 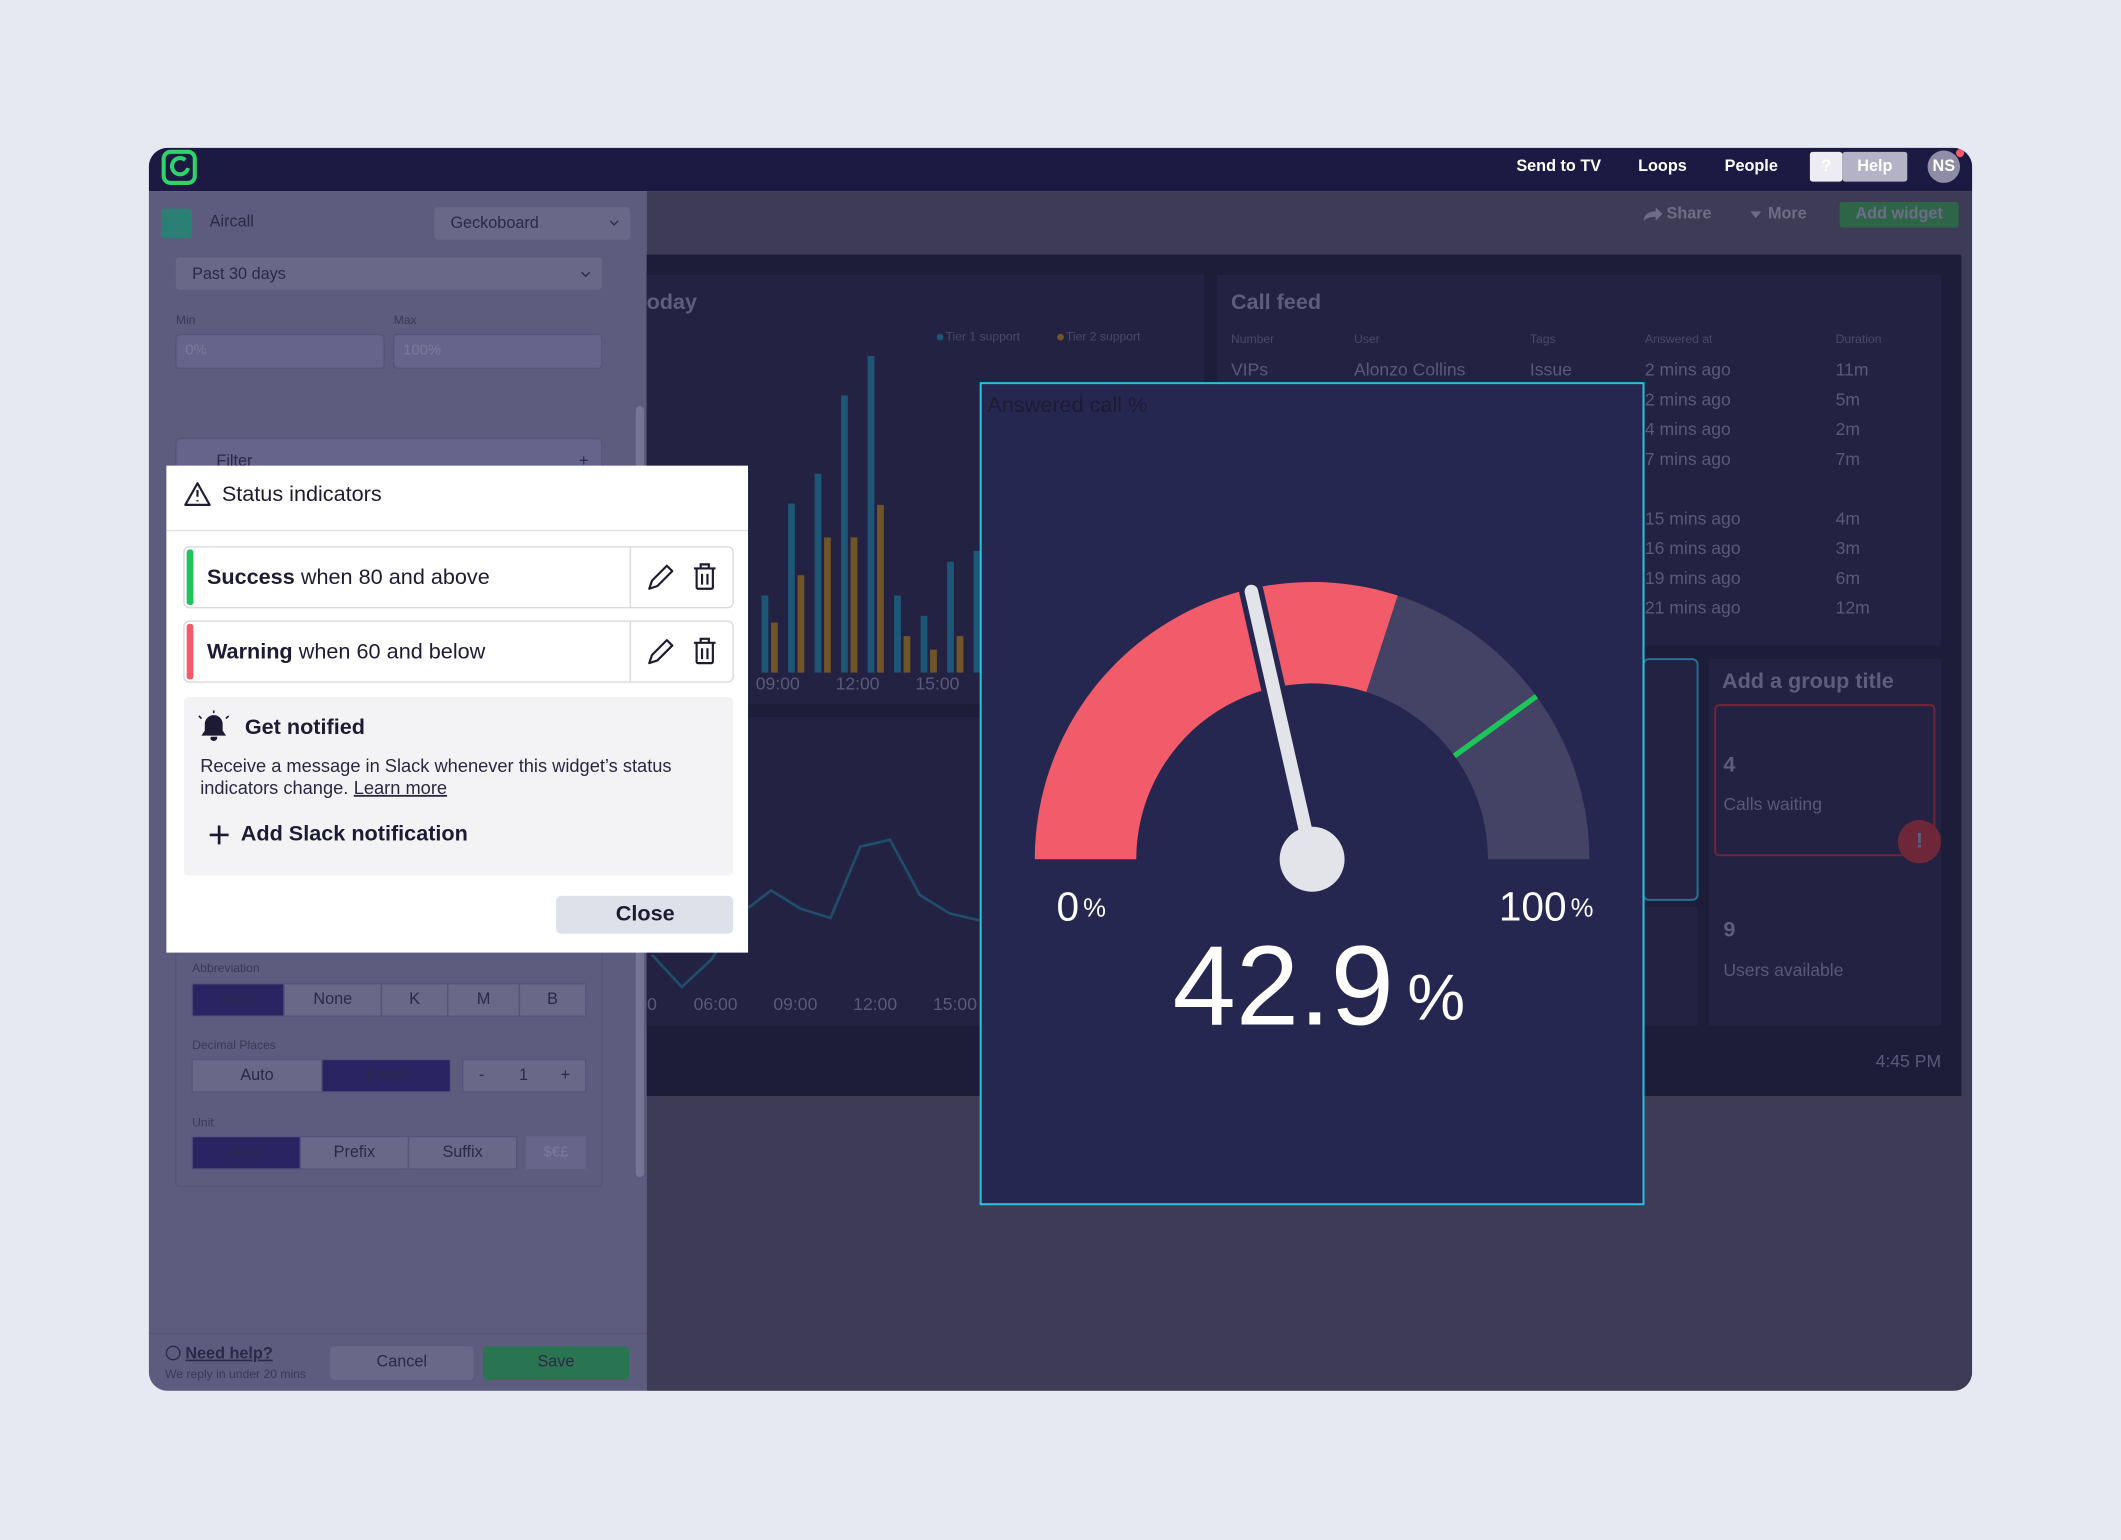 I want to click on help-link: Need help?, so click(x=228, y=1354).